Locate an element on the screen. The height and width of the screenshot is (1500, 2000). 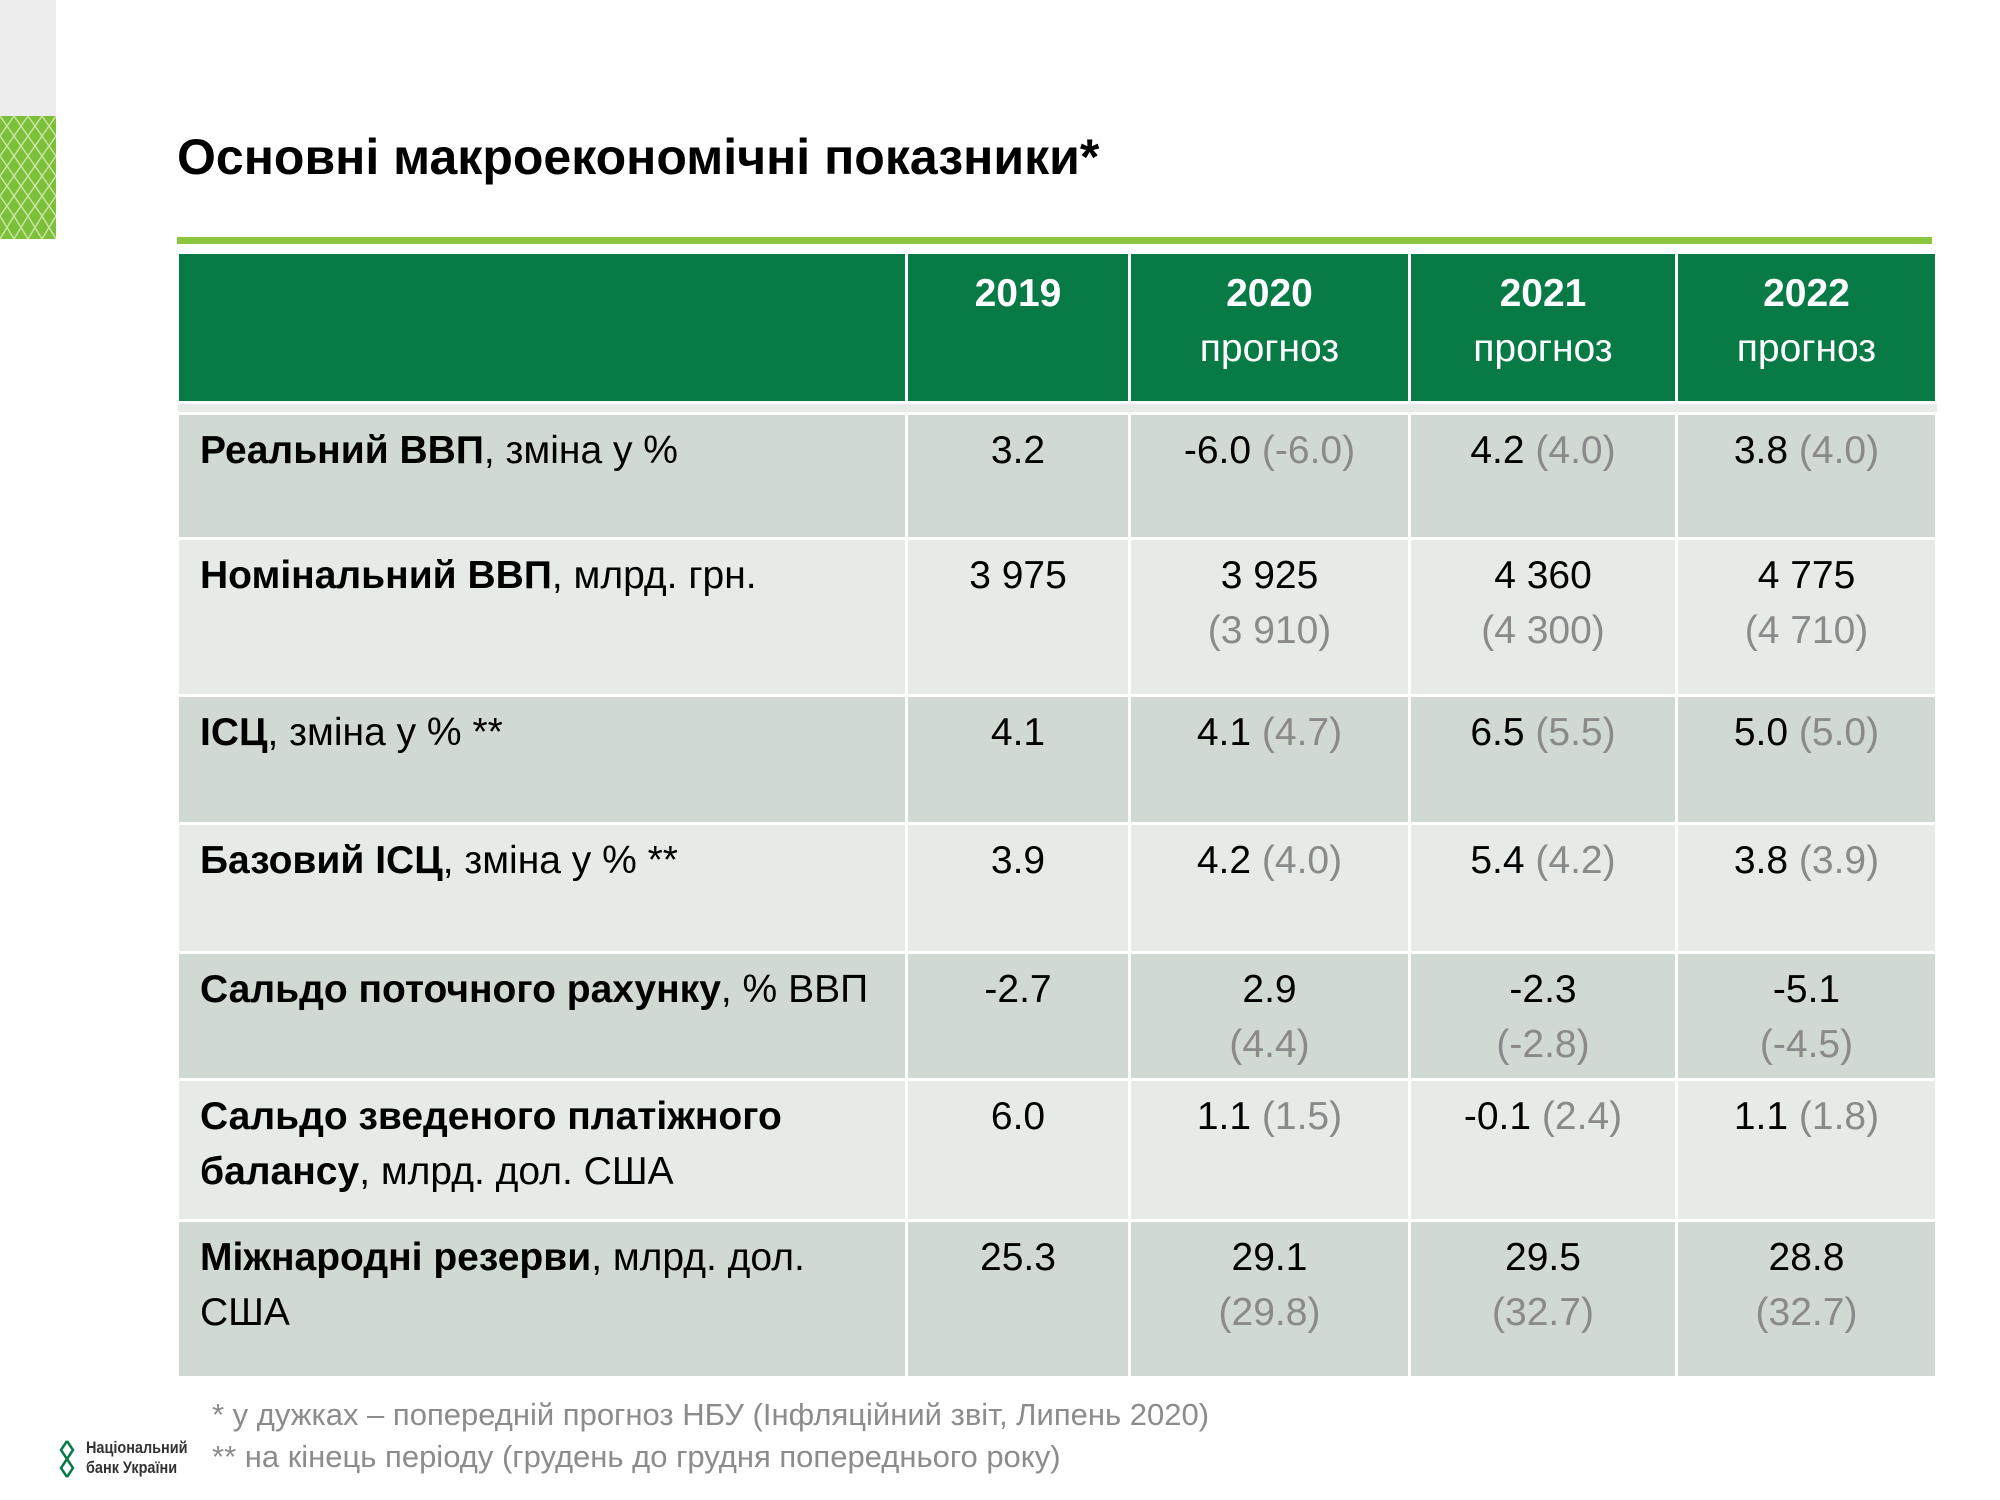
column-year: 2020 is located at coordinates (1269, 293).